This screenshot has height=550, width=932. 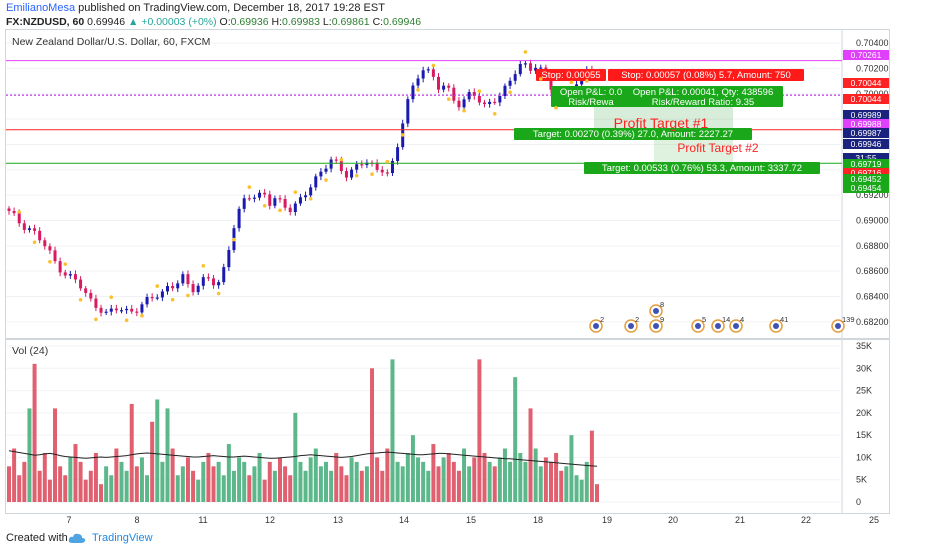 I want to click on time-tick-label: 22, so click(x=806, y=520).